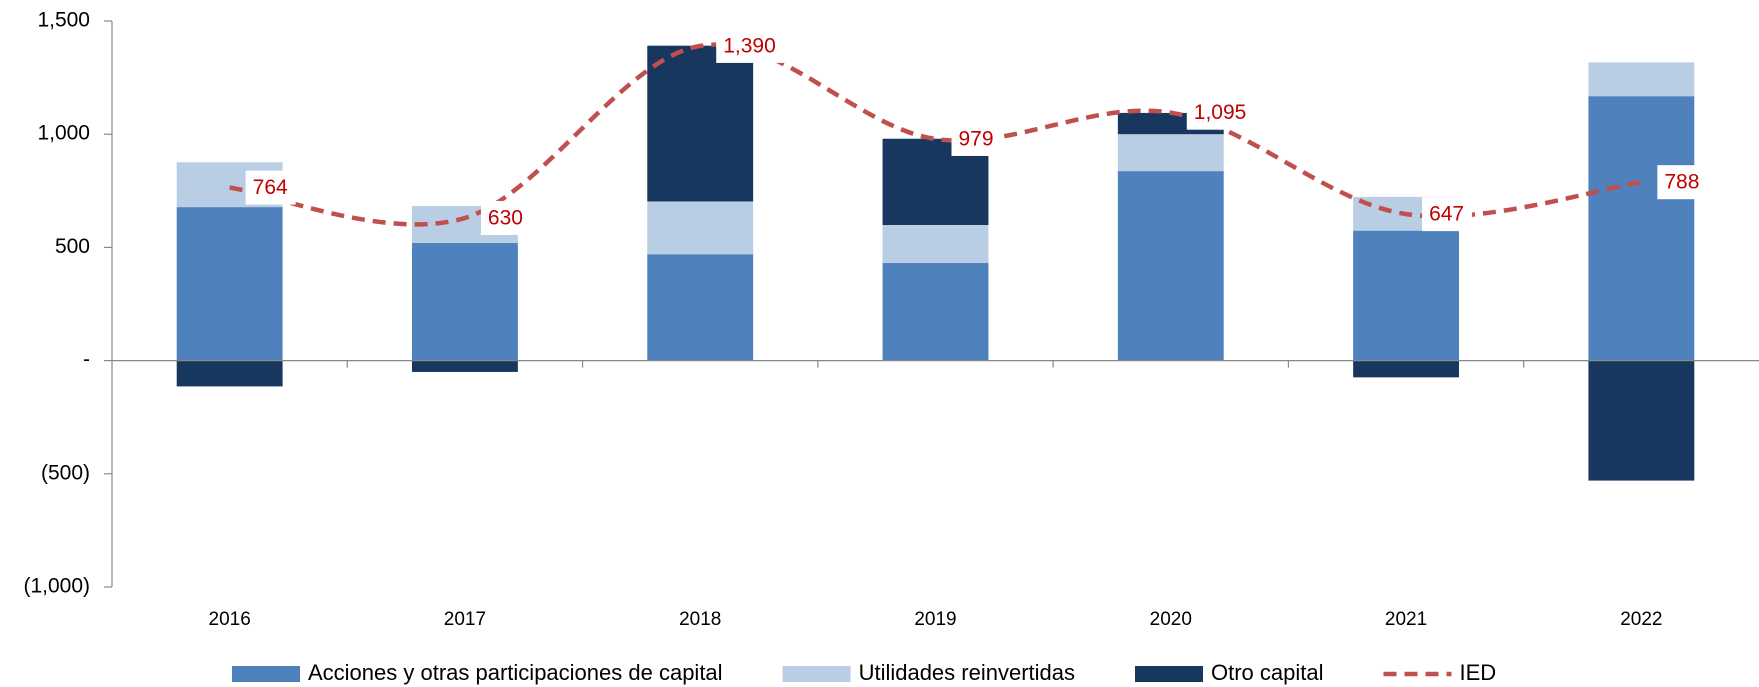 Image resolution: width=1759 pixels, height=687 pixels. I want to click on data-label: 647, so click(1446, 214).